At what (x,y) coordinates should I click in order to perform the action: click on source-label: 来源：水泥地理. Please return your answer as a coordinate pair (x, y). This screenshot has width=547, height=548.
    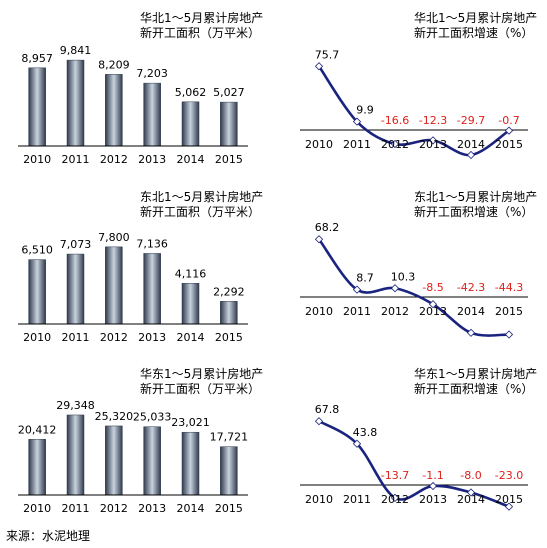
    Looking at the image, I should click on (48, 536).